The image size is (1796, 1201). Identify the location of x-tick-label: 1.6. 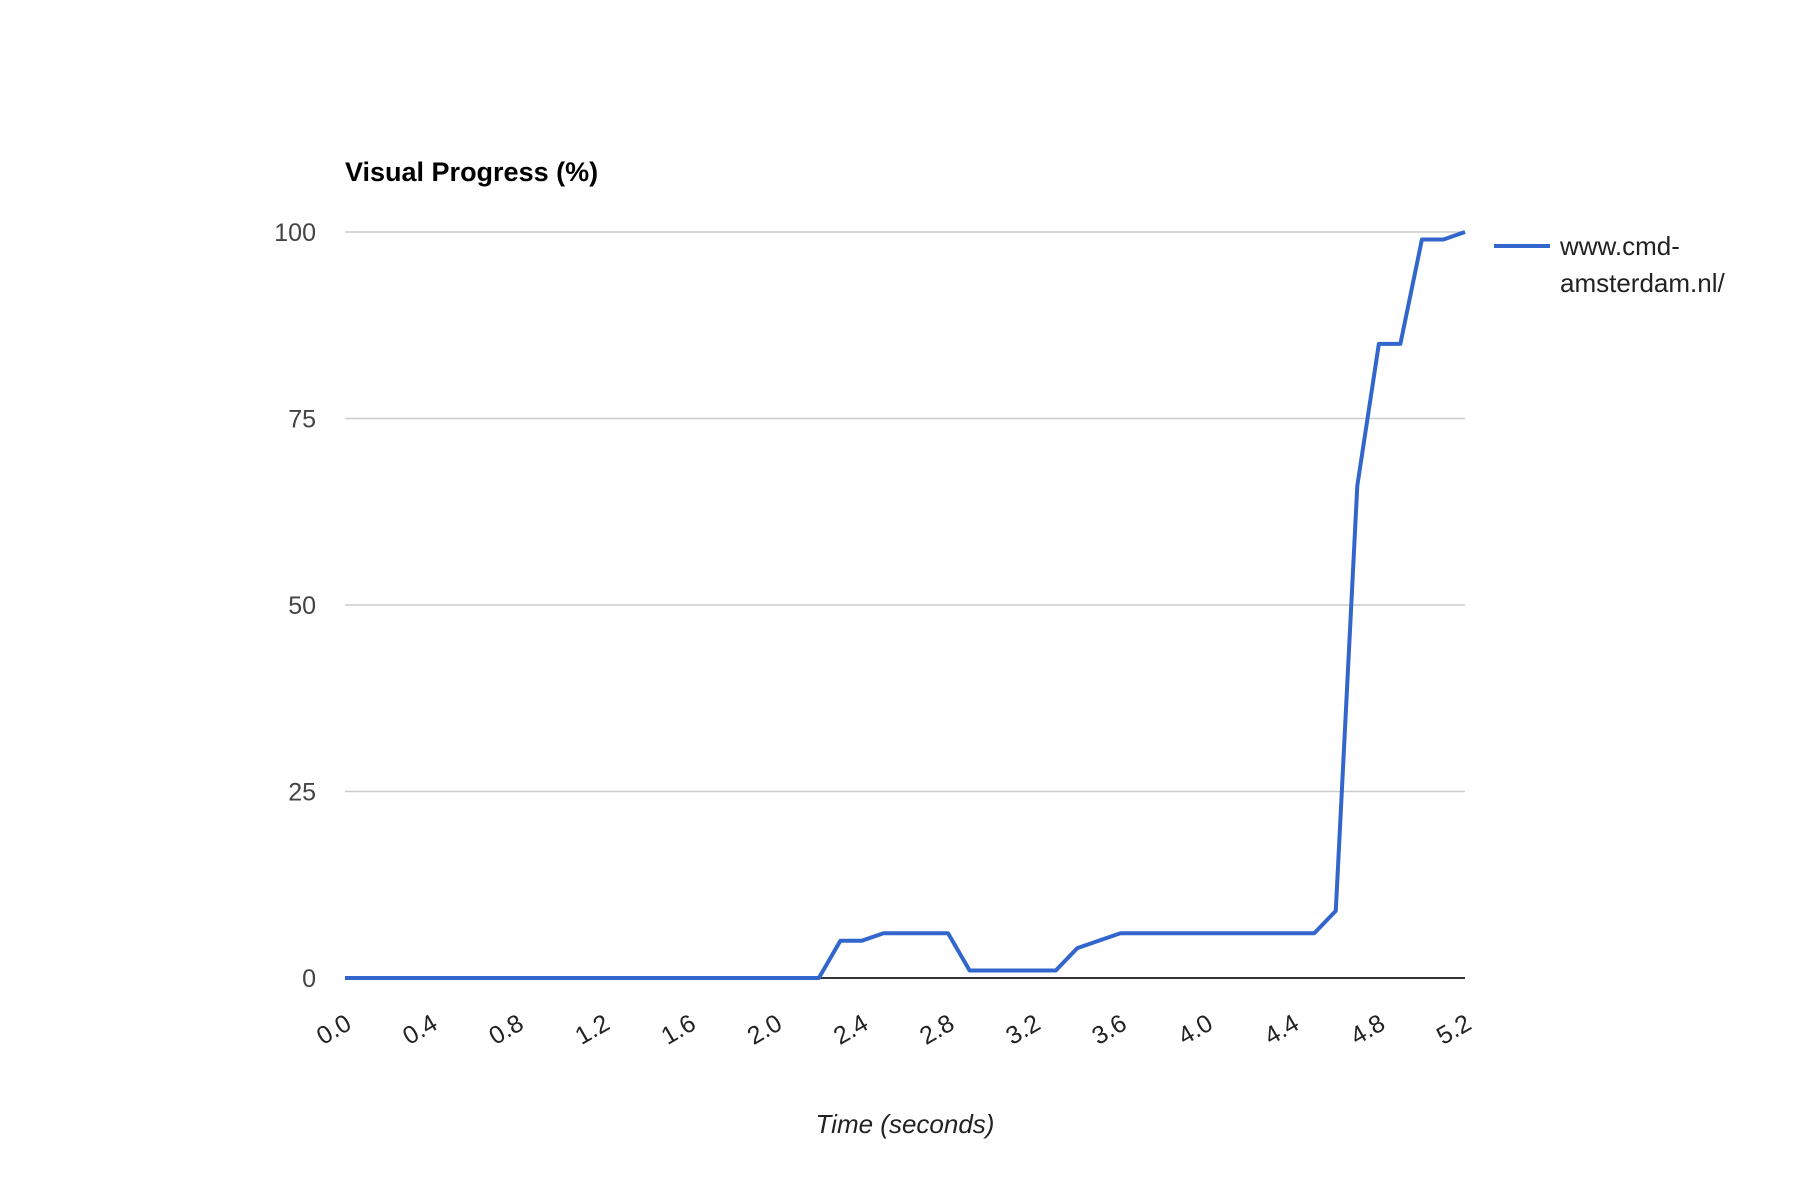
(679, 1030).